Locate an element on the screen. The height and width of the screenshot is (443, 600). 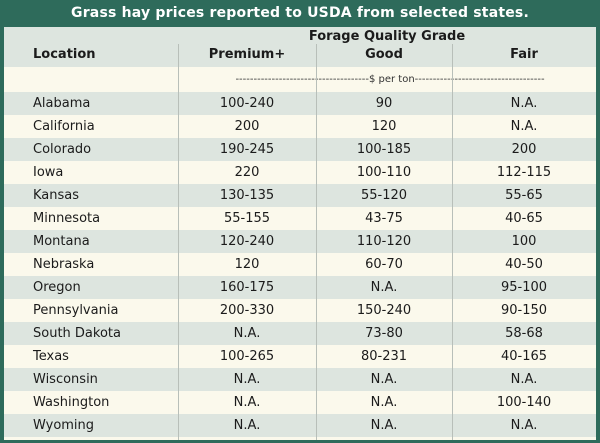
fair-cell: 112-115 is located at coordinates (524, 172).